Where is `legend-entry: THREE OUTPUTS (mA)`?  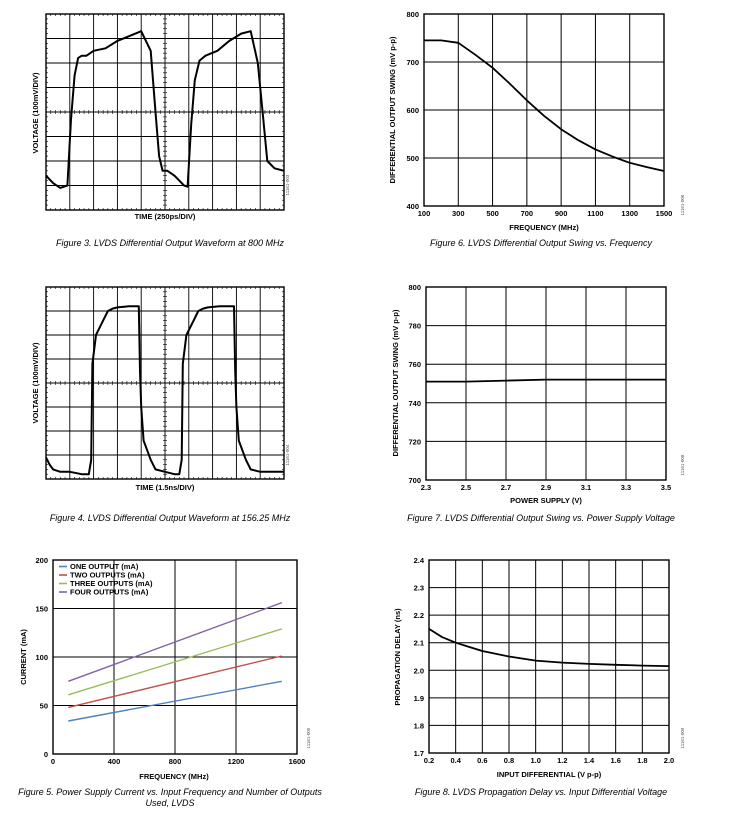 legend-entry: THREE OUTPUTS (mA) is located at coordinates (111, 583).